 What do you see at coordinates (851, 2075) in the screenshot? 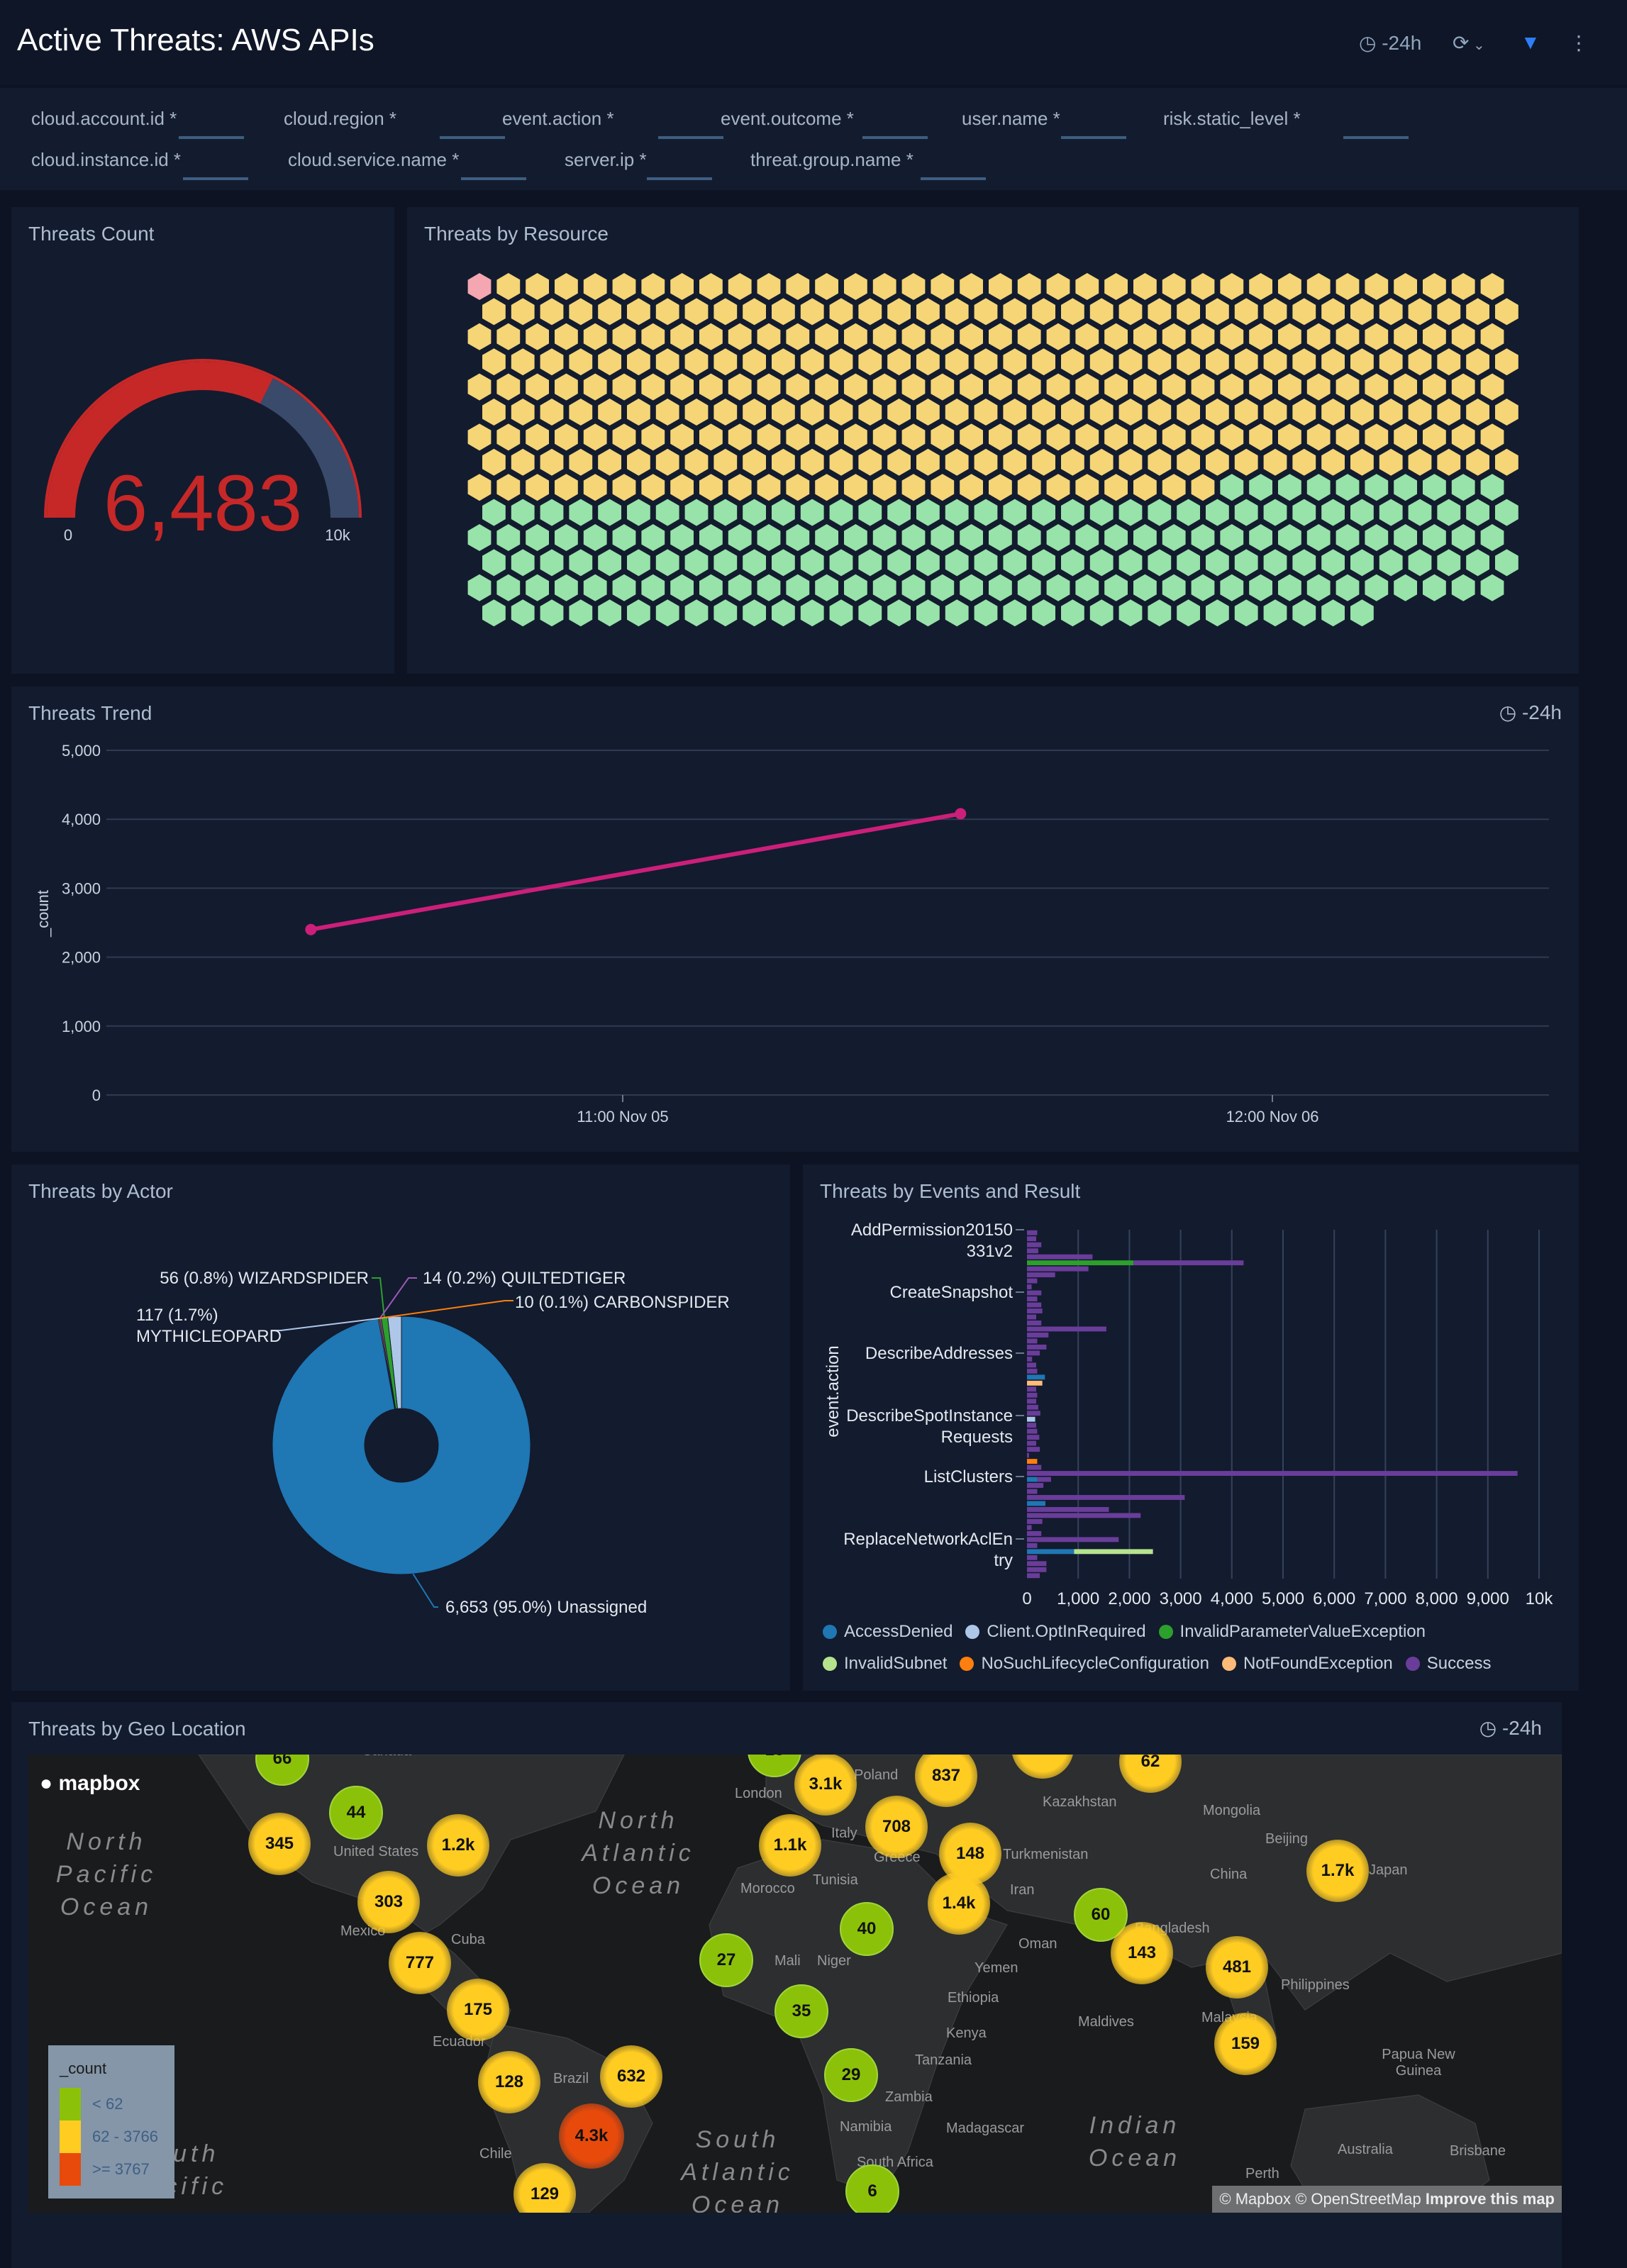
I see `map-cluster: 29` at bounding box center [851, 2075].